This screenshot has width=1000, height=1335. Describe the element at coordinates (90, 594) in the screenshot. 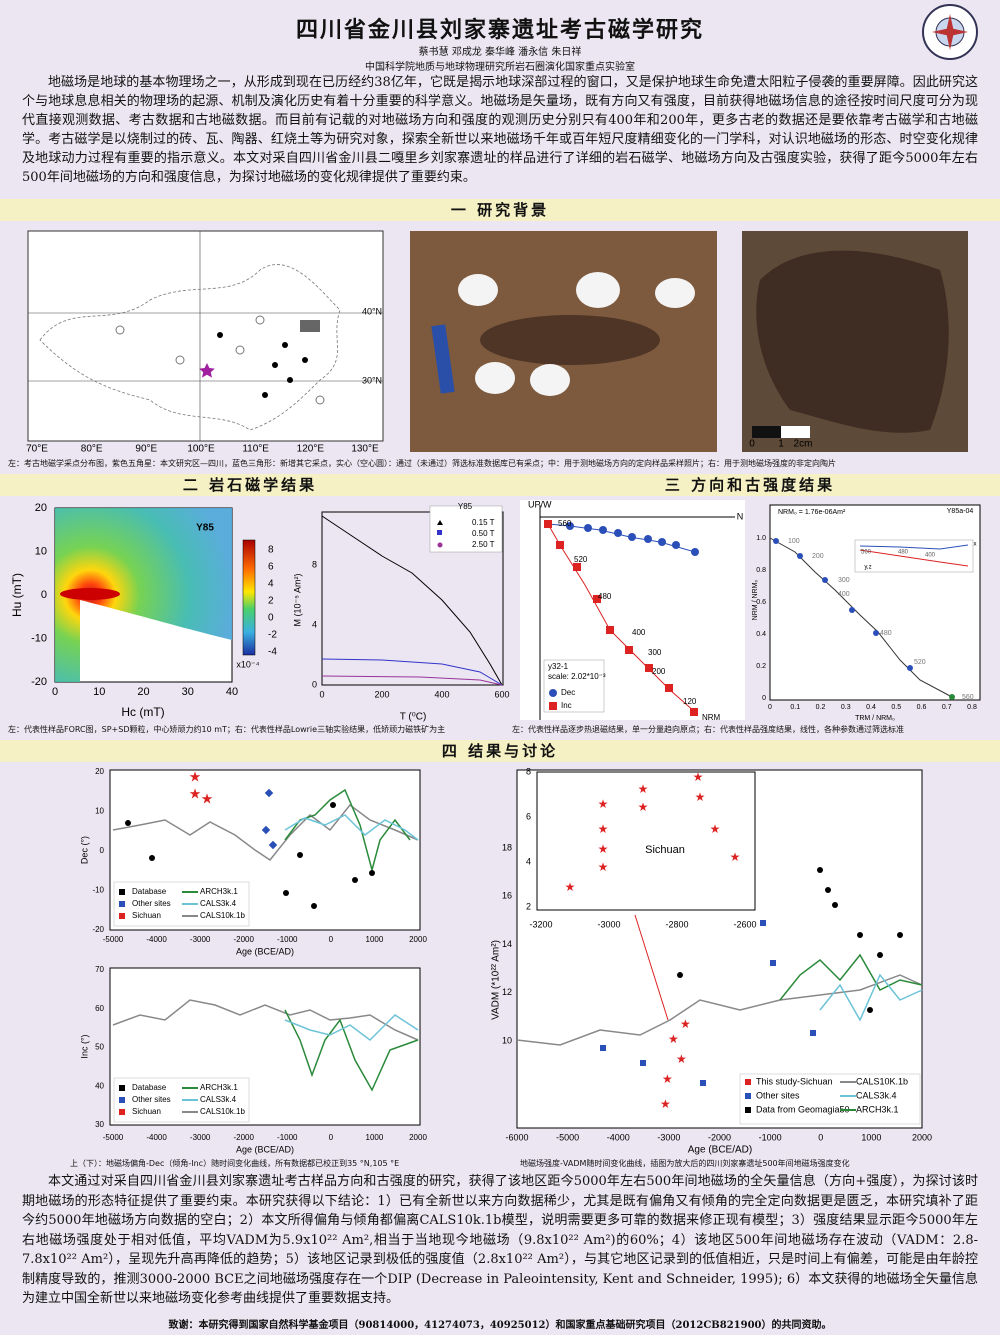

I see `forc-peak` at that location.